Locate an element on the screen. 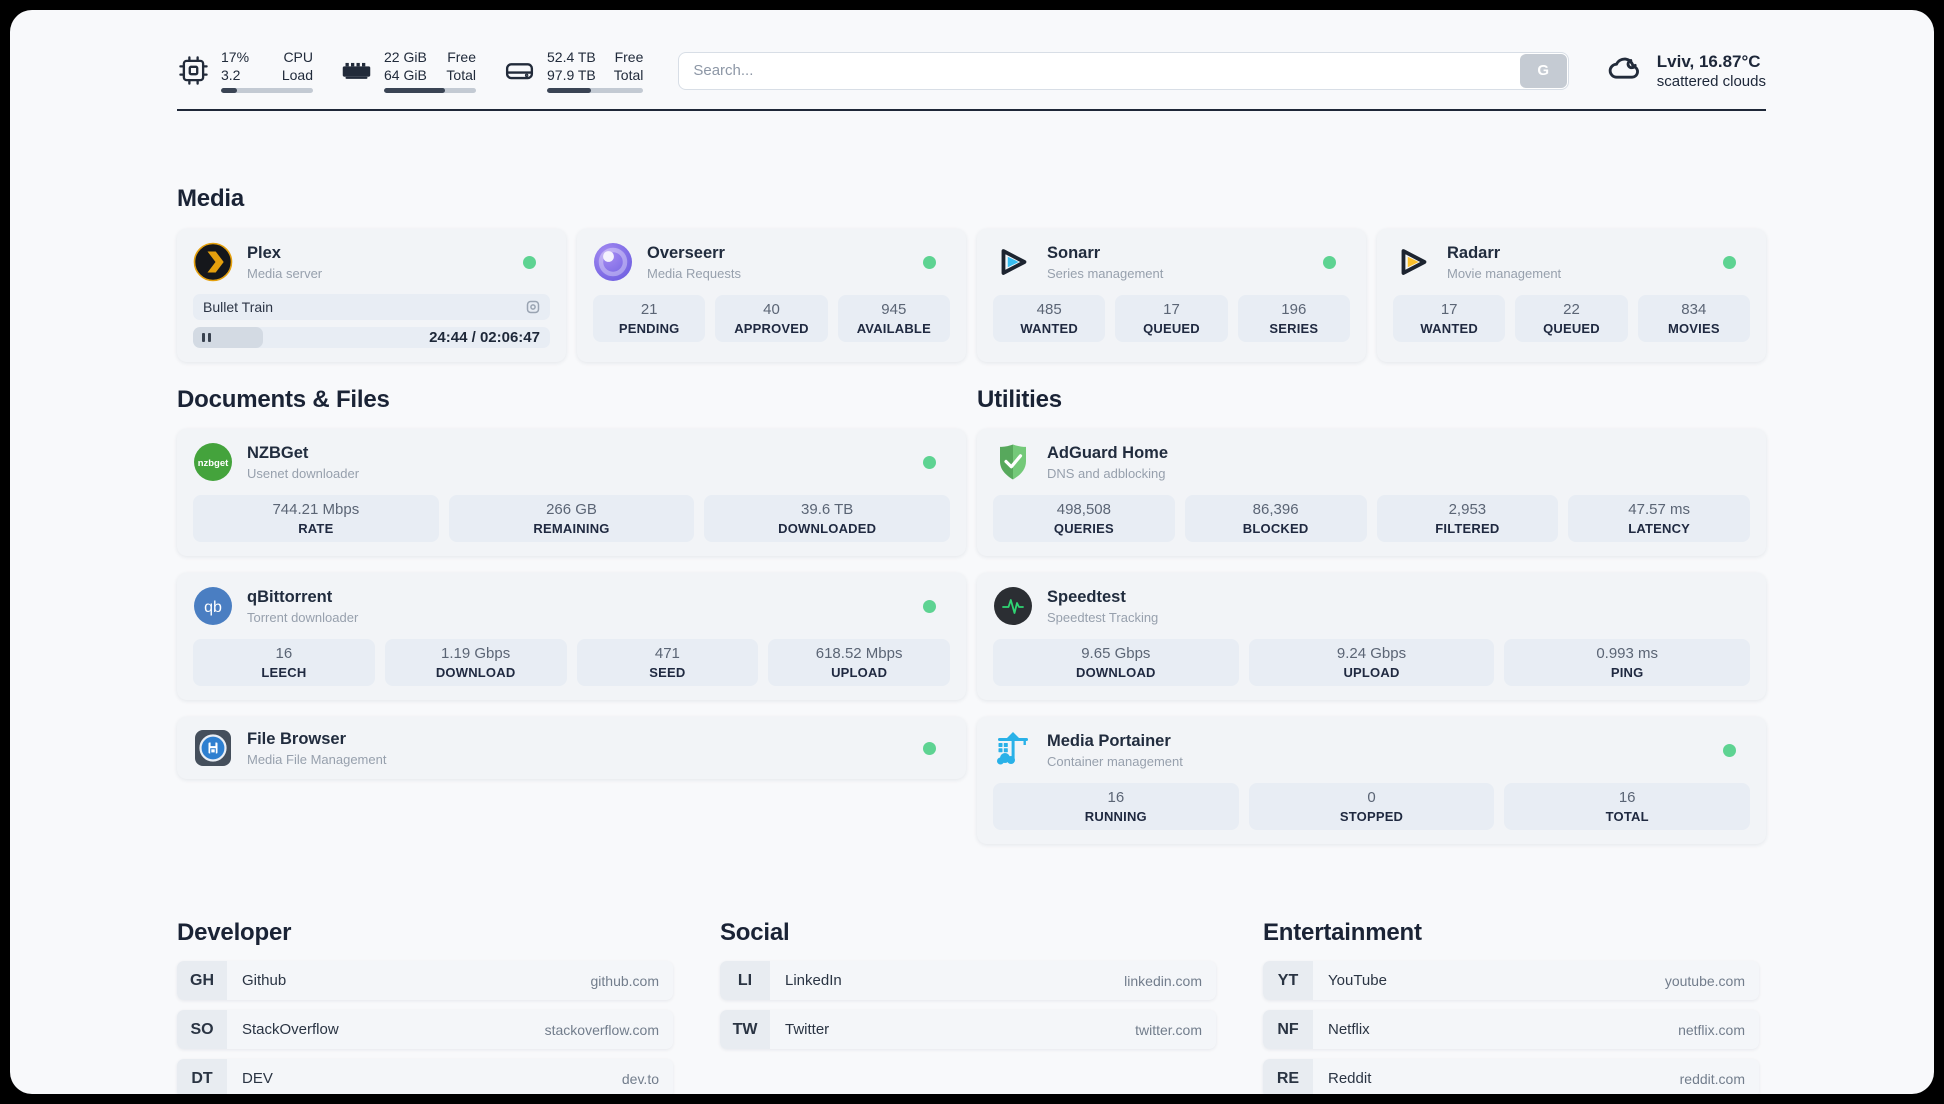 This screenshot has height=1104, width=1944. app-desc: Usenet downloader is located at coordinates (303, 473).